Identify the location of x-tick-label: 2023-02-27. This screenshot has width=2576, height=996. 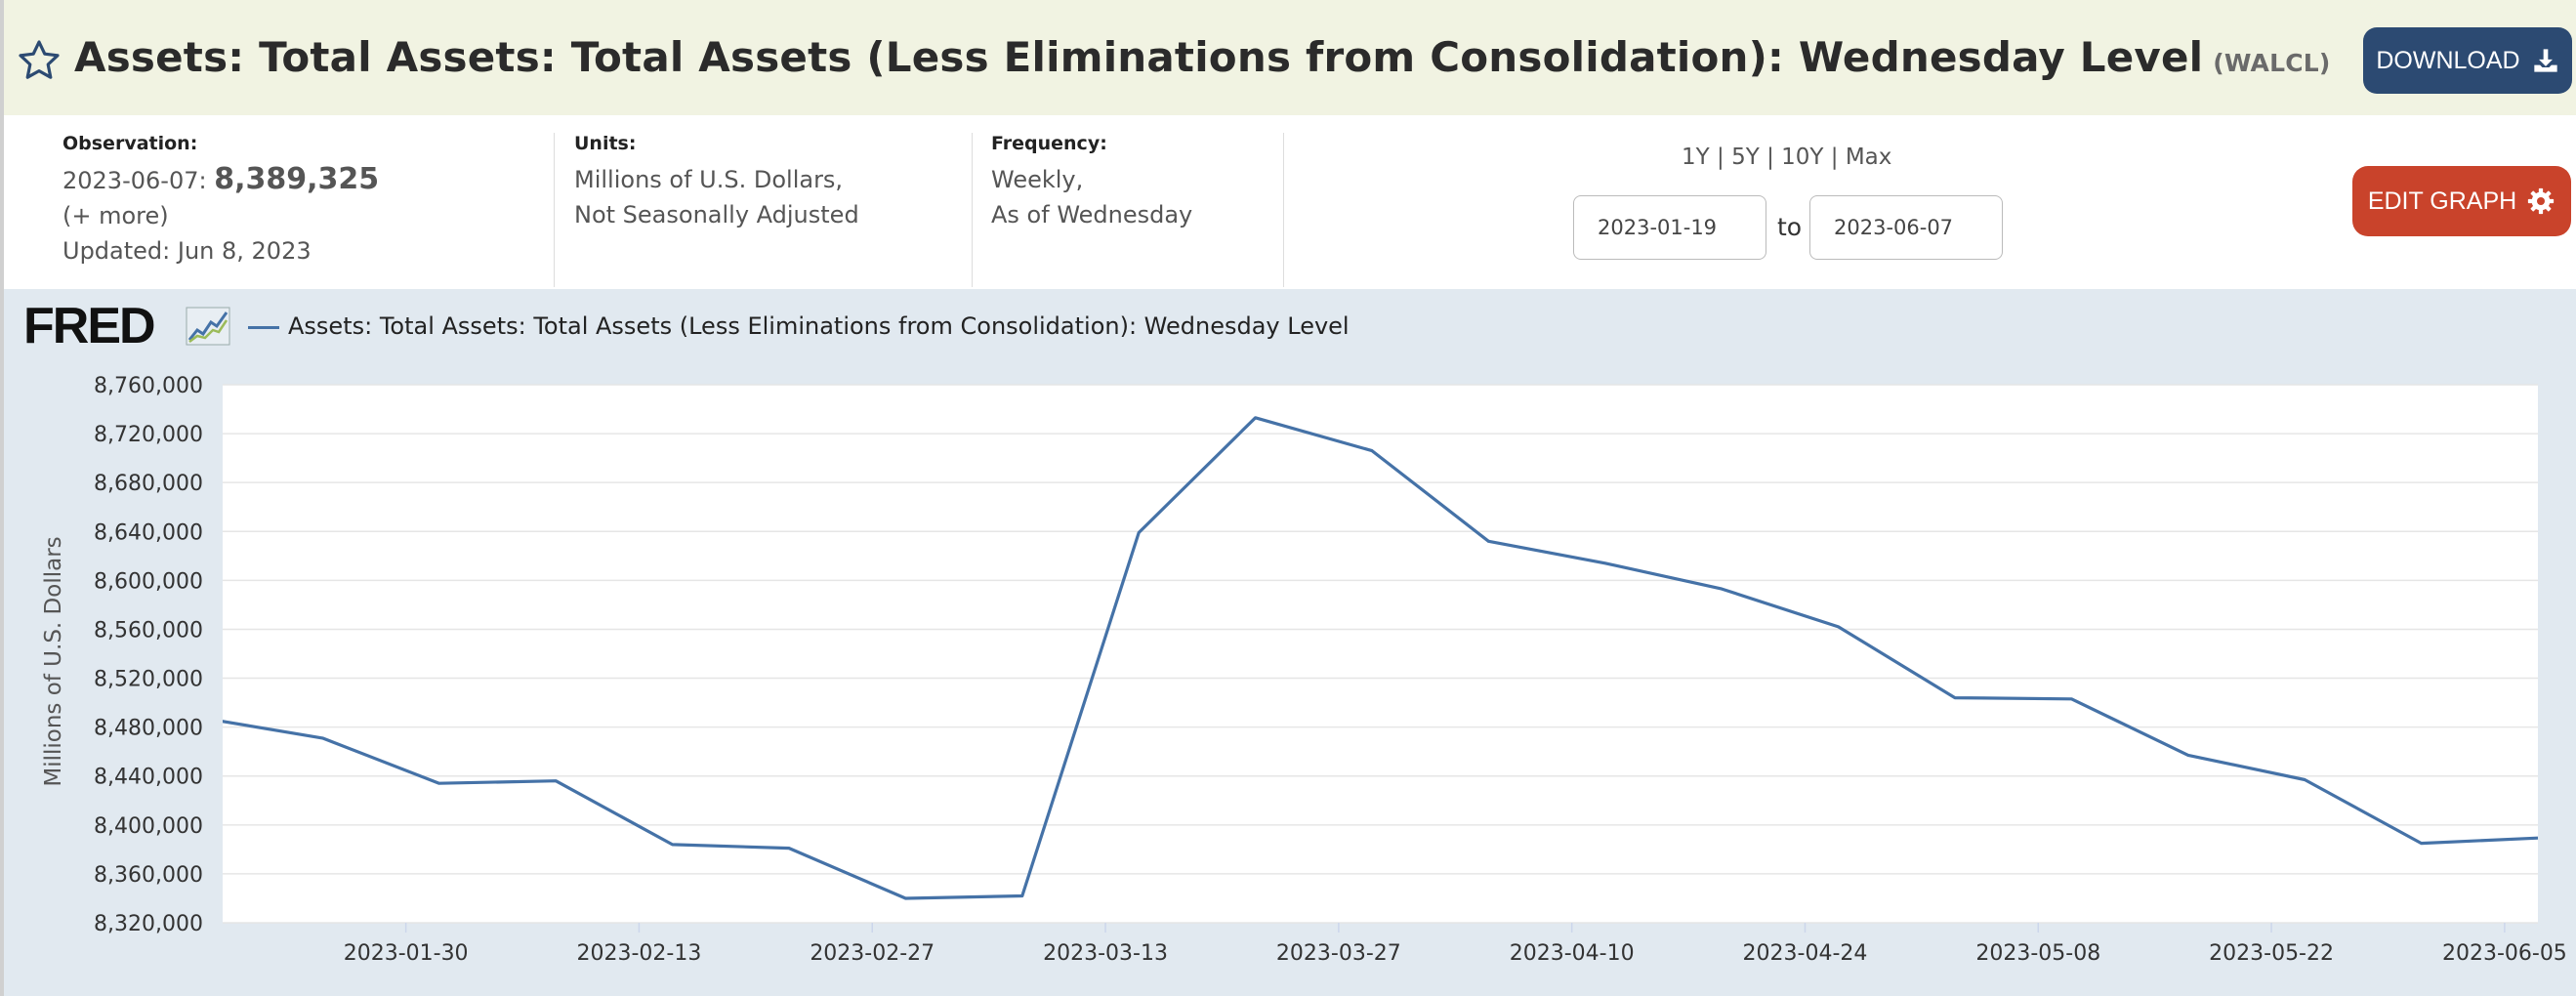
(872, 954).